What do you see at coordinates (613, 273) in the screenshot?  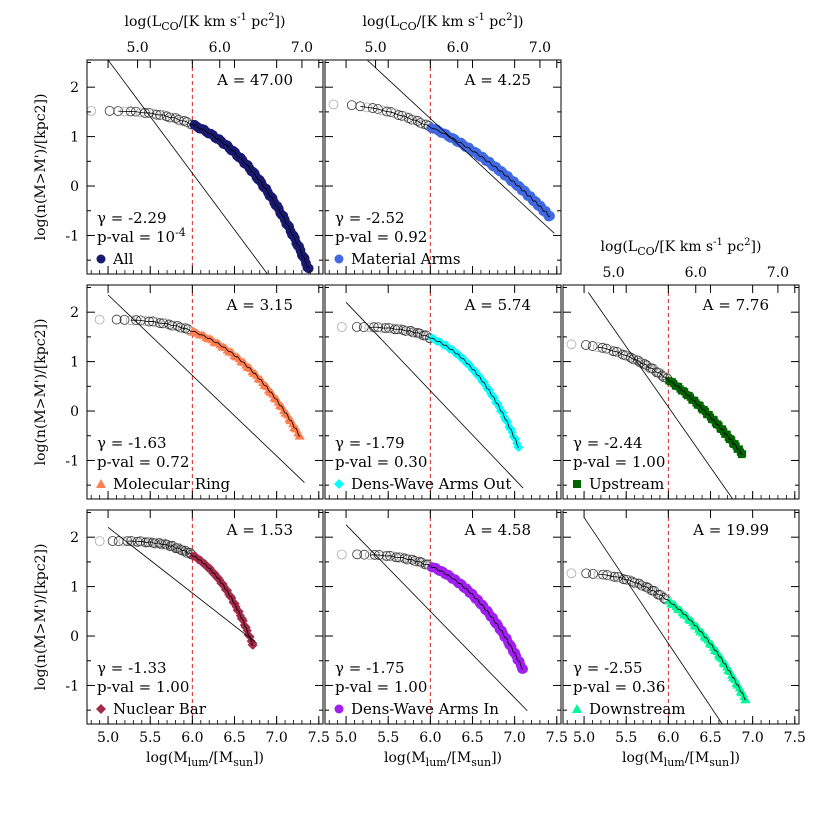 I see `top-tick-label: 5.0` at bounding box center [613, 273].